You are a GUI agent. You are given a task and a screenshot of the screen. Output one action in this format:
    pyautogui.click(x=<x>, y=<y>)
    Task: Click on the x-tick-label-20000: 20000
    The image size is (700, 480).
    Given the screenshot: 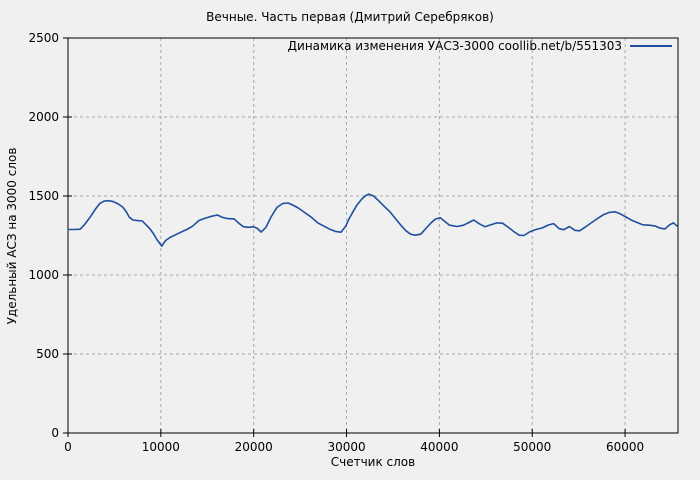 What is the action you would take?
    pyautogui.click(x=254, y=447)
    